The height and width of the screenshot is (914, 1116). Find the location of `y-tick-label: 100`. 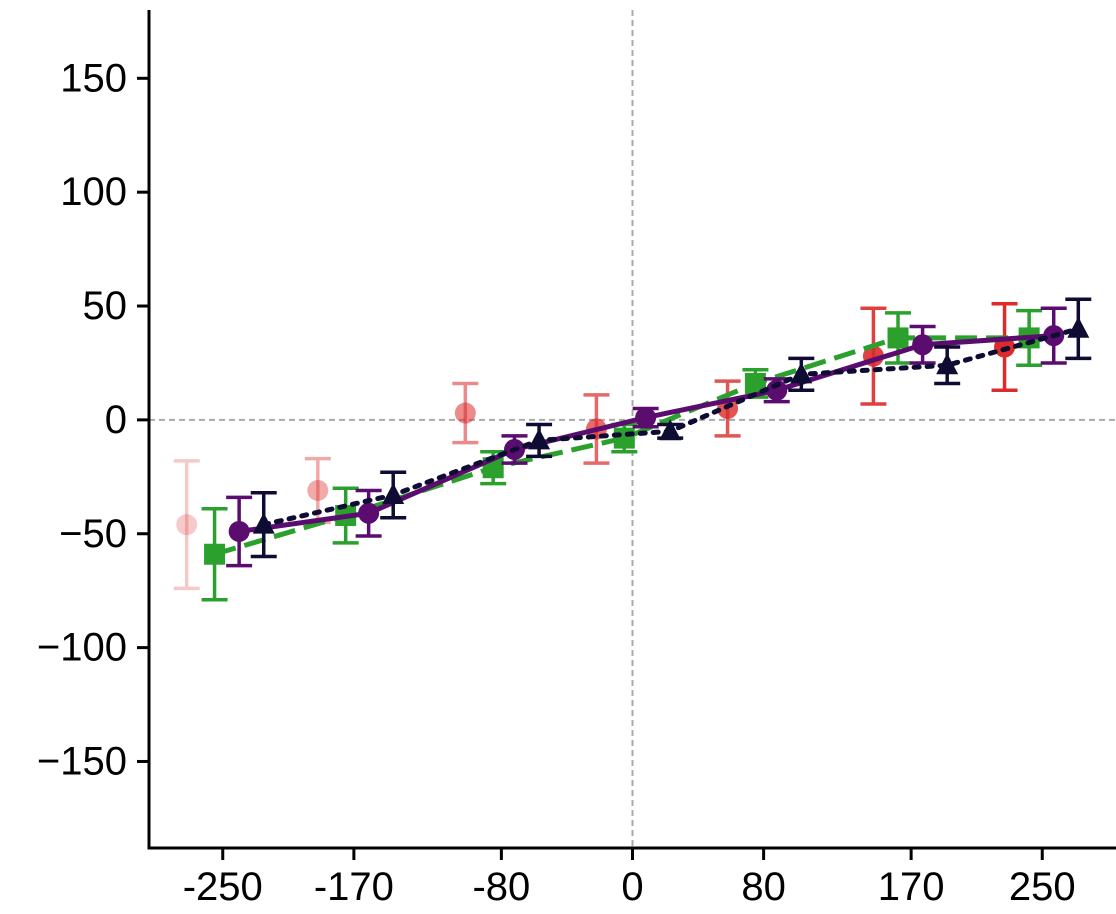

y-tick-label: 100 is located at coordinates (93, 192).